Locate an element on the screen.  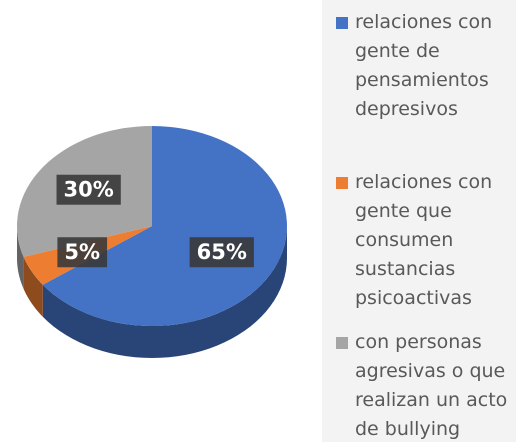
data-label: 65% is located at coordinates (221, 252).